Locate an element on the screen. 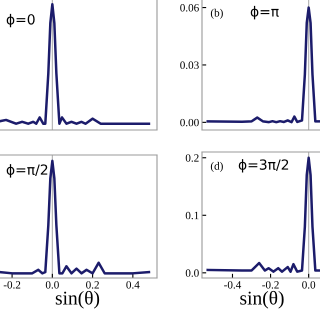 This screenshot has width=320, height=320. y-tick-label: 0.0 is located at coordinates (192, 273).